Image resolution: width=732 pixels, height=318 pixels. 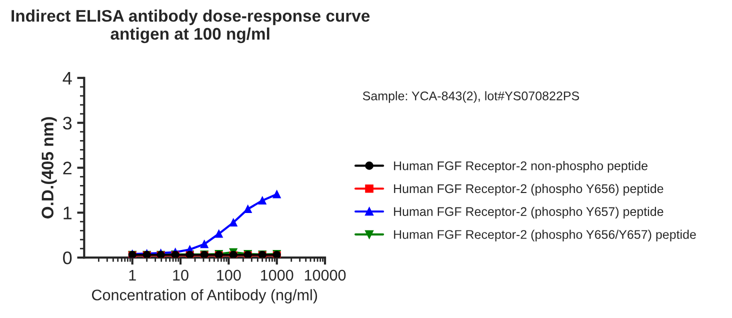 What do you see at coordinates (49, 167) in the screenshot?
I see `y-axis-title: O.D.(405 nm)` at bounding box center [49, 167].